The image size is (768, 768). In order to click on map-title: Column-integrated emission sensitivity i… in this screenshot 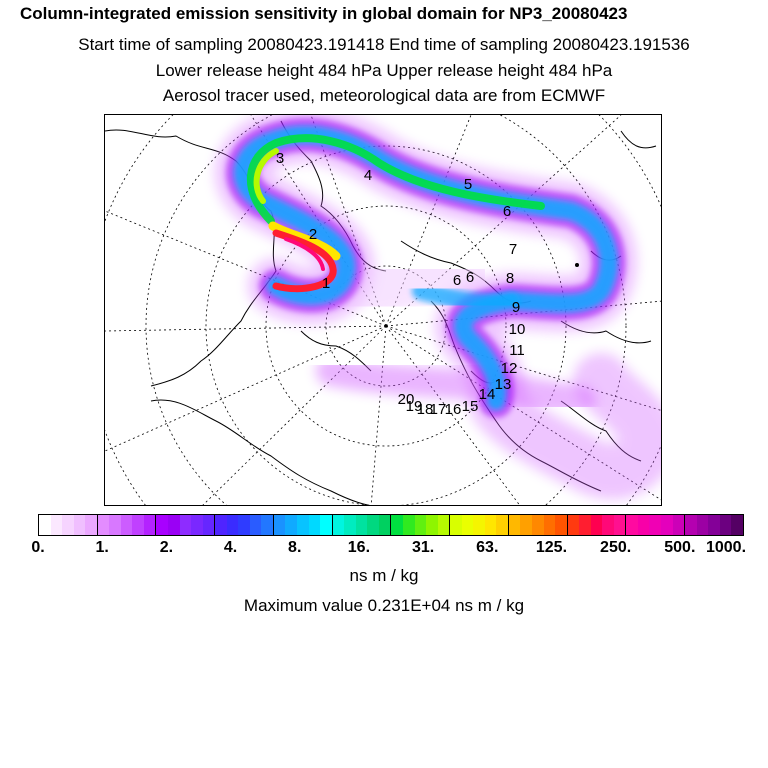, I will do `click(324, 13)`.